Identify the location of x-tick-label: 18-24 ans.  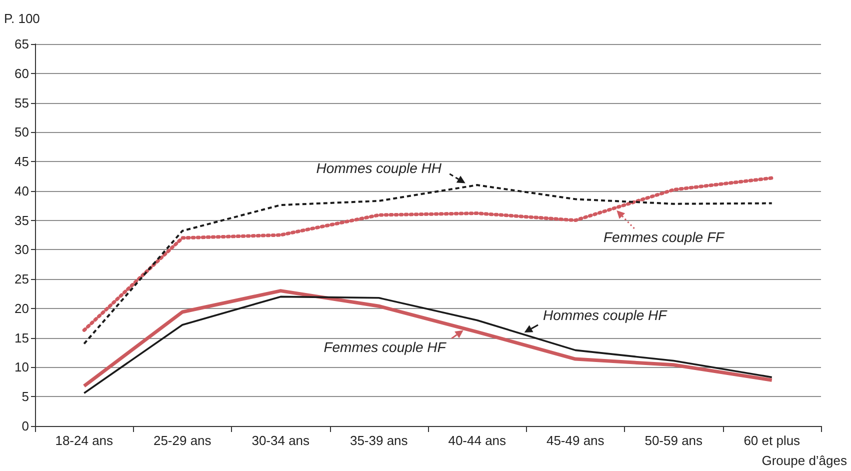
(84, 440).